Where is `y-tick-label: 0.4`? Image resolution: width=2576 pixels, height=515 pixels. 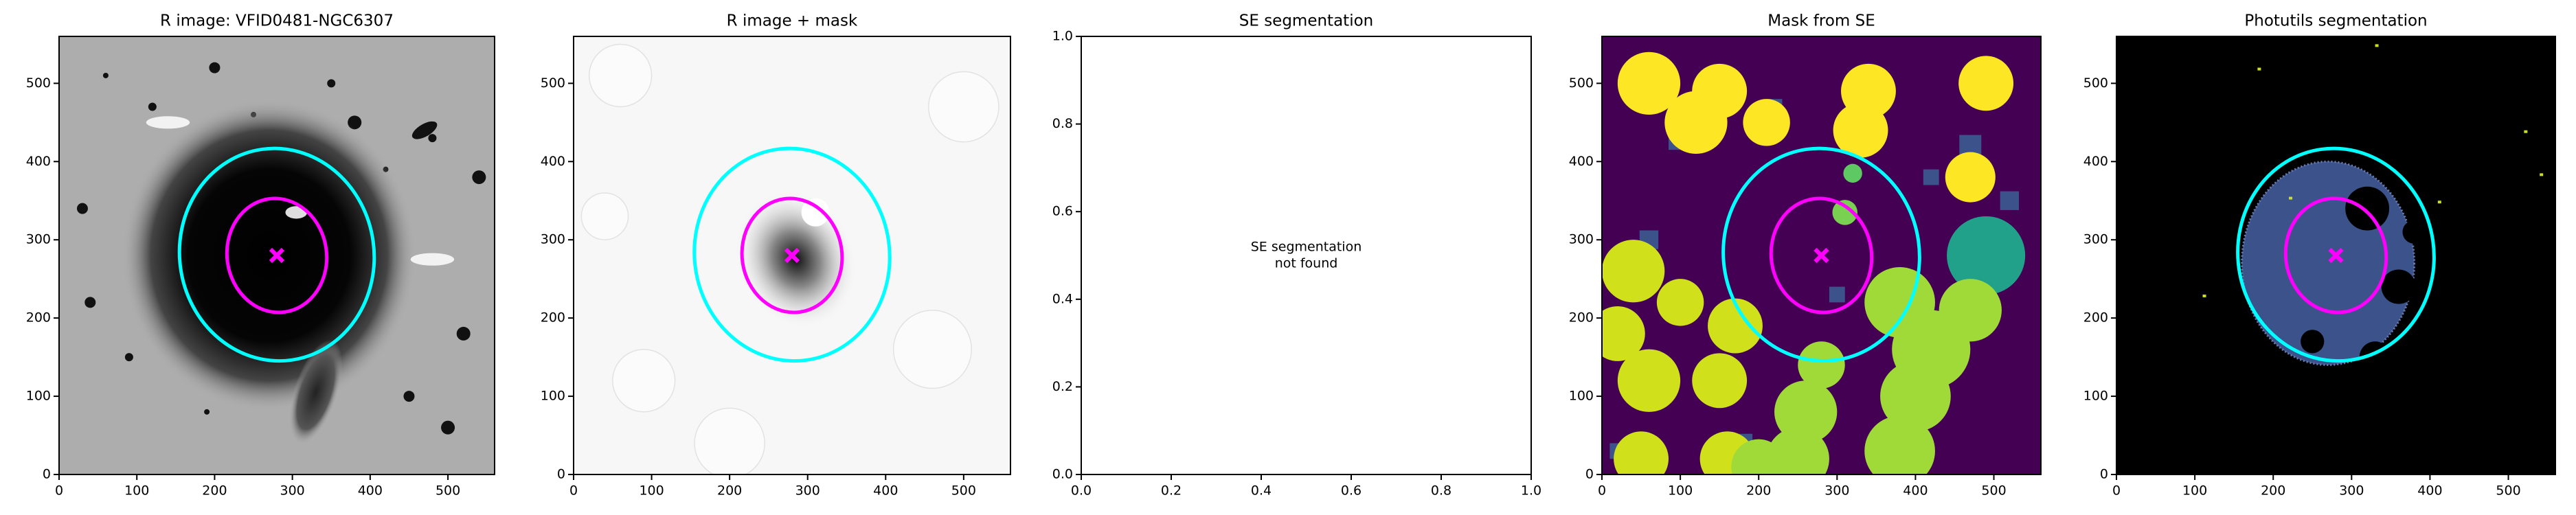
y-tick-label: 0.4 is located at coordinates (1062, 298).